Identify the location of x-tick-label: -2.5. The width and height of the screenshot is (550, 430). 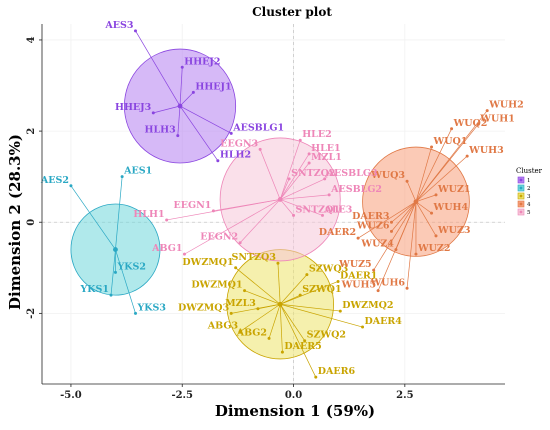
(182, 395).